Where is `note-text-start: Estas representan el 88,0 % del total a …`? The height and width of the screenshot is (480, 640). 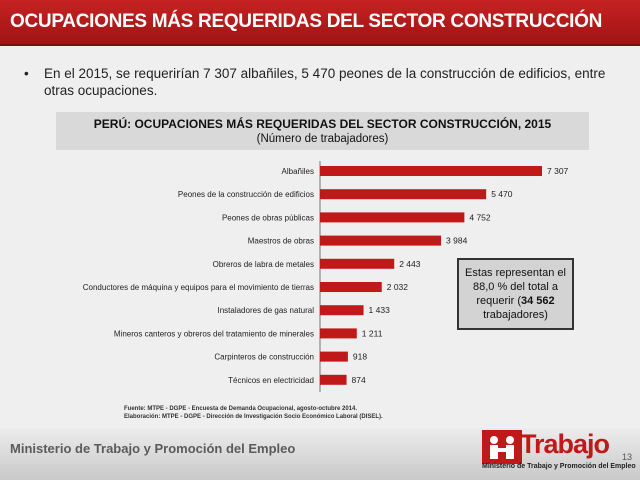
note-text-start: Estas representan el 88,0 % del total a … is located at coordinates (515, 287).